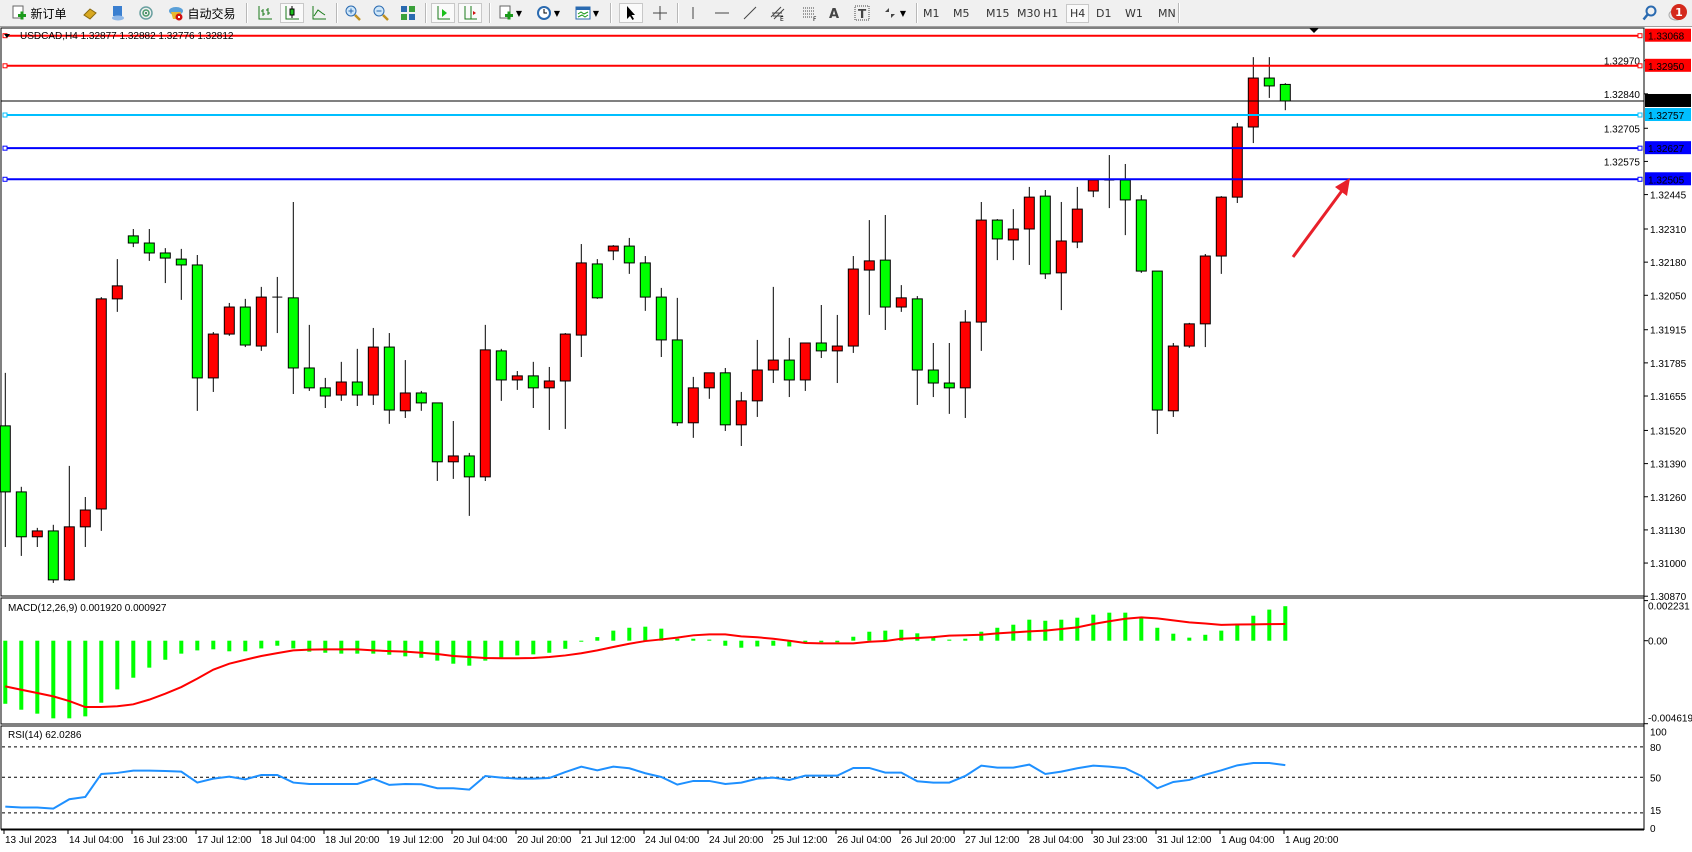  What do you see at coordinates (443, 13) in the screenshot?
I see `chart-shift-button` at bounding box center [443, 13].